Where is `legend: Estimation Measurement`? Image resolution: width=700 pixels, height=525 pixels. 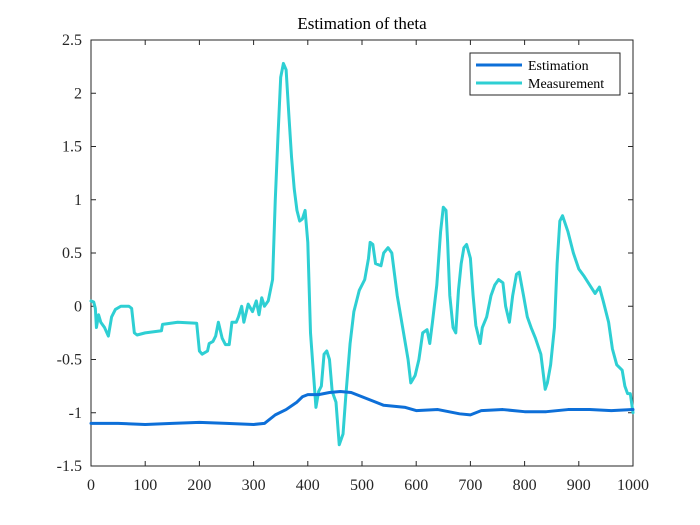
legend: Estimation Measurement is located at coordinates (545, 74).